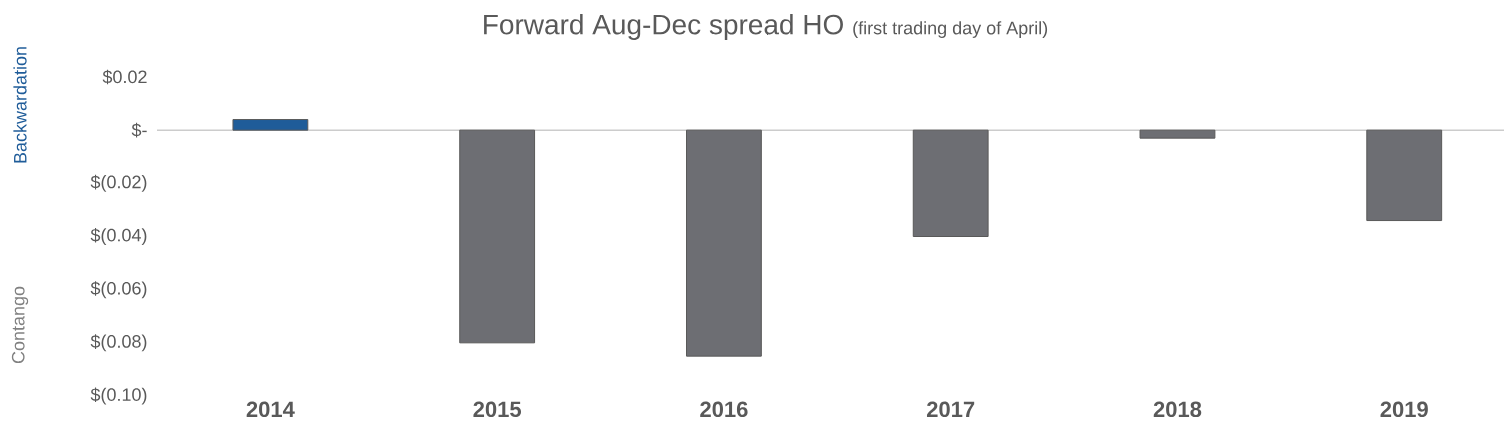 This screenshot has width=1504, height=442. What do you see at coordinates (497, 409) in the screenshot?
I see `x-tick-label: 2015` at bounding box center [497, 409].